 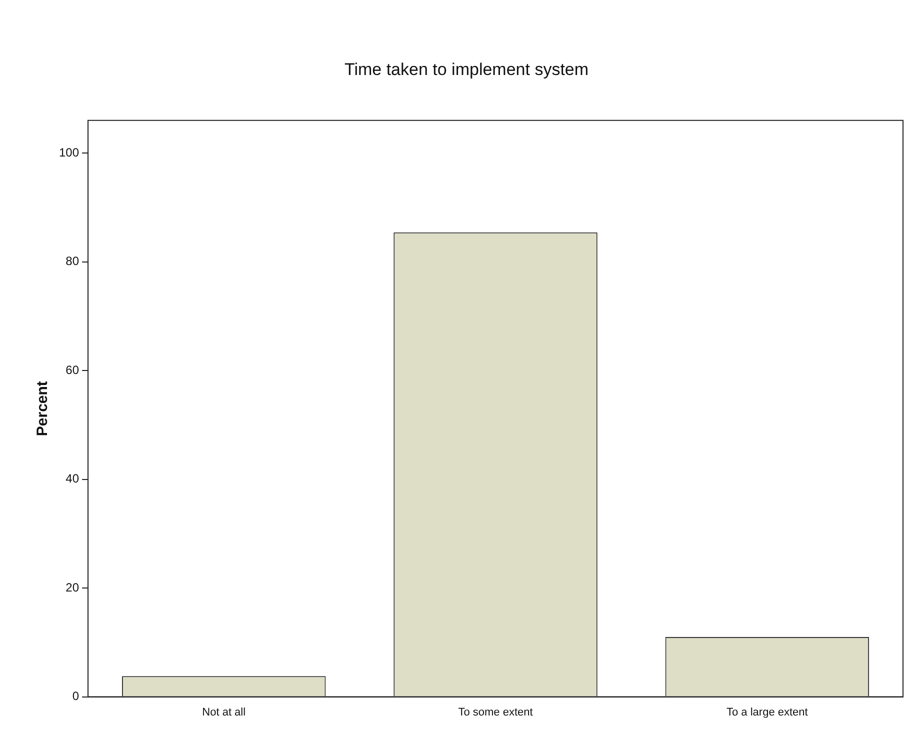 What do you see at coordinates (73, 479) in the screenshot?
I see `y-tick-label: 40` at bounding box center [73, 479].